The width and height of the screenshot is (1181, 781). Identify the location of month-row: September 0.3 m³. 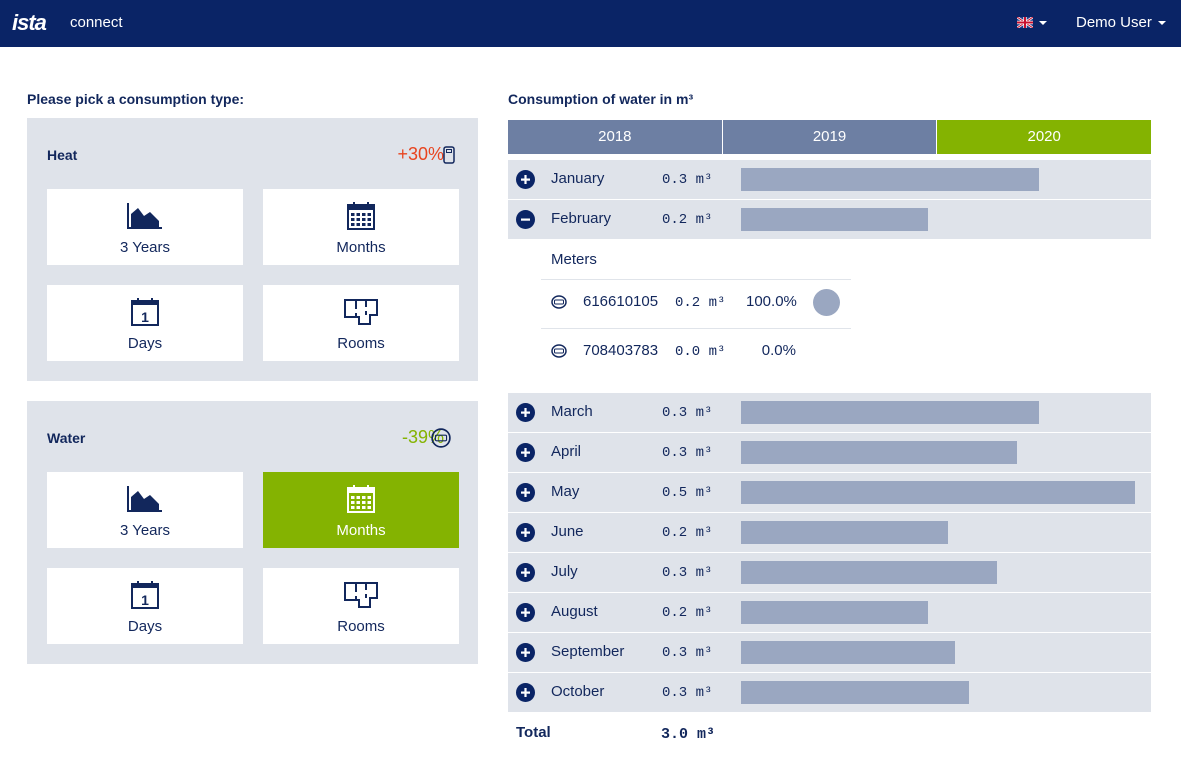
(829, 652).